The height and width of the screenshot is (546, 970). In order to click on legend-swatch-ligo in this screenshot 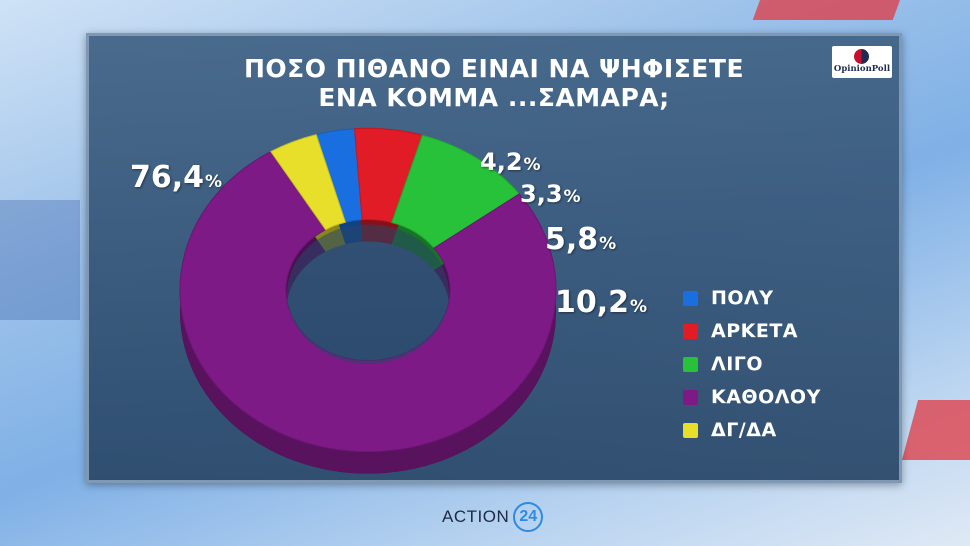, I will do `click(690, 364)`.